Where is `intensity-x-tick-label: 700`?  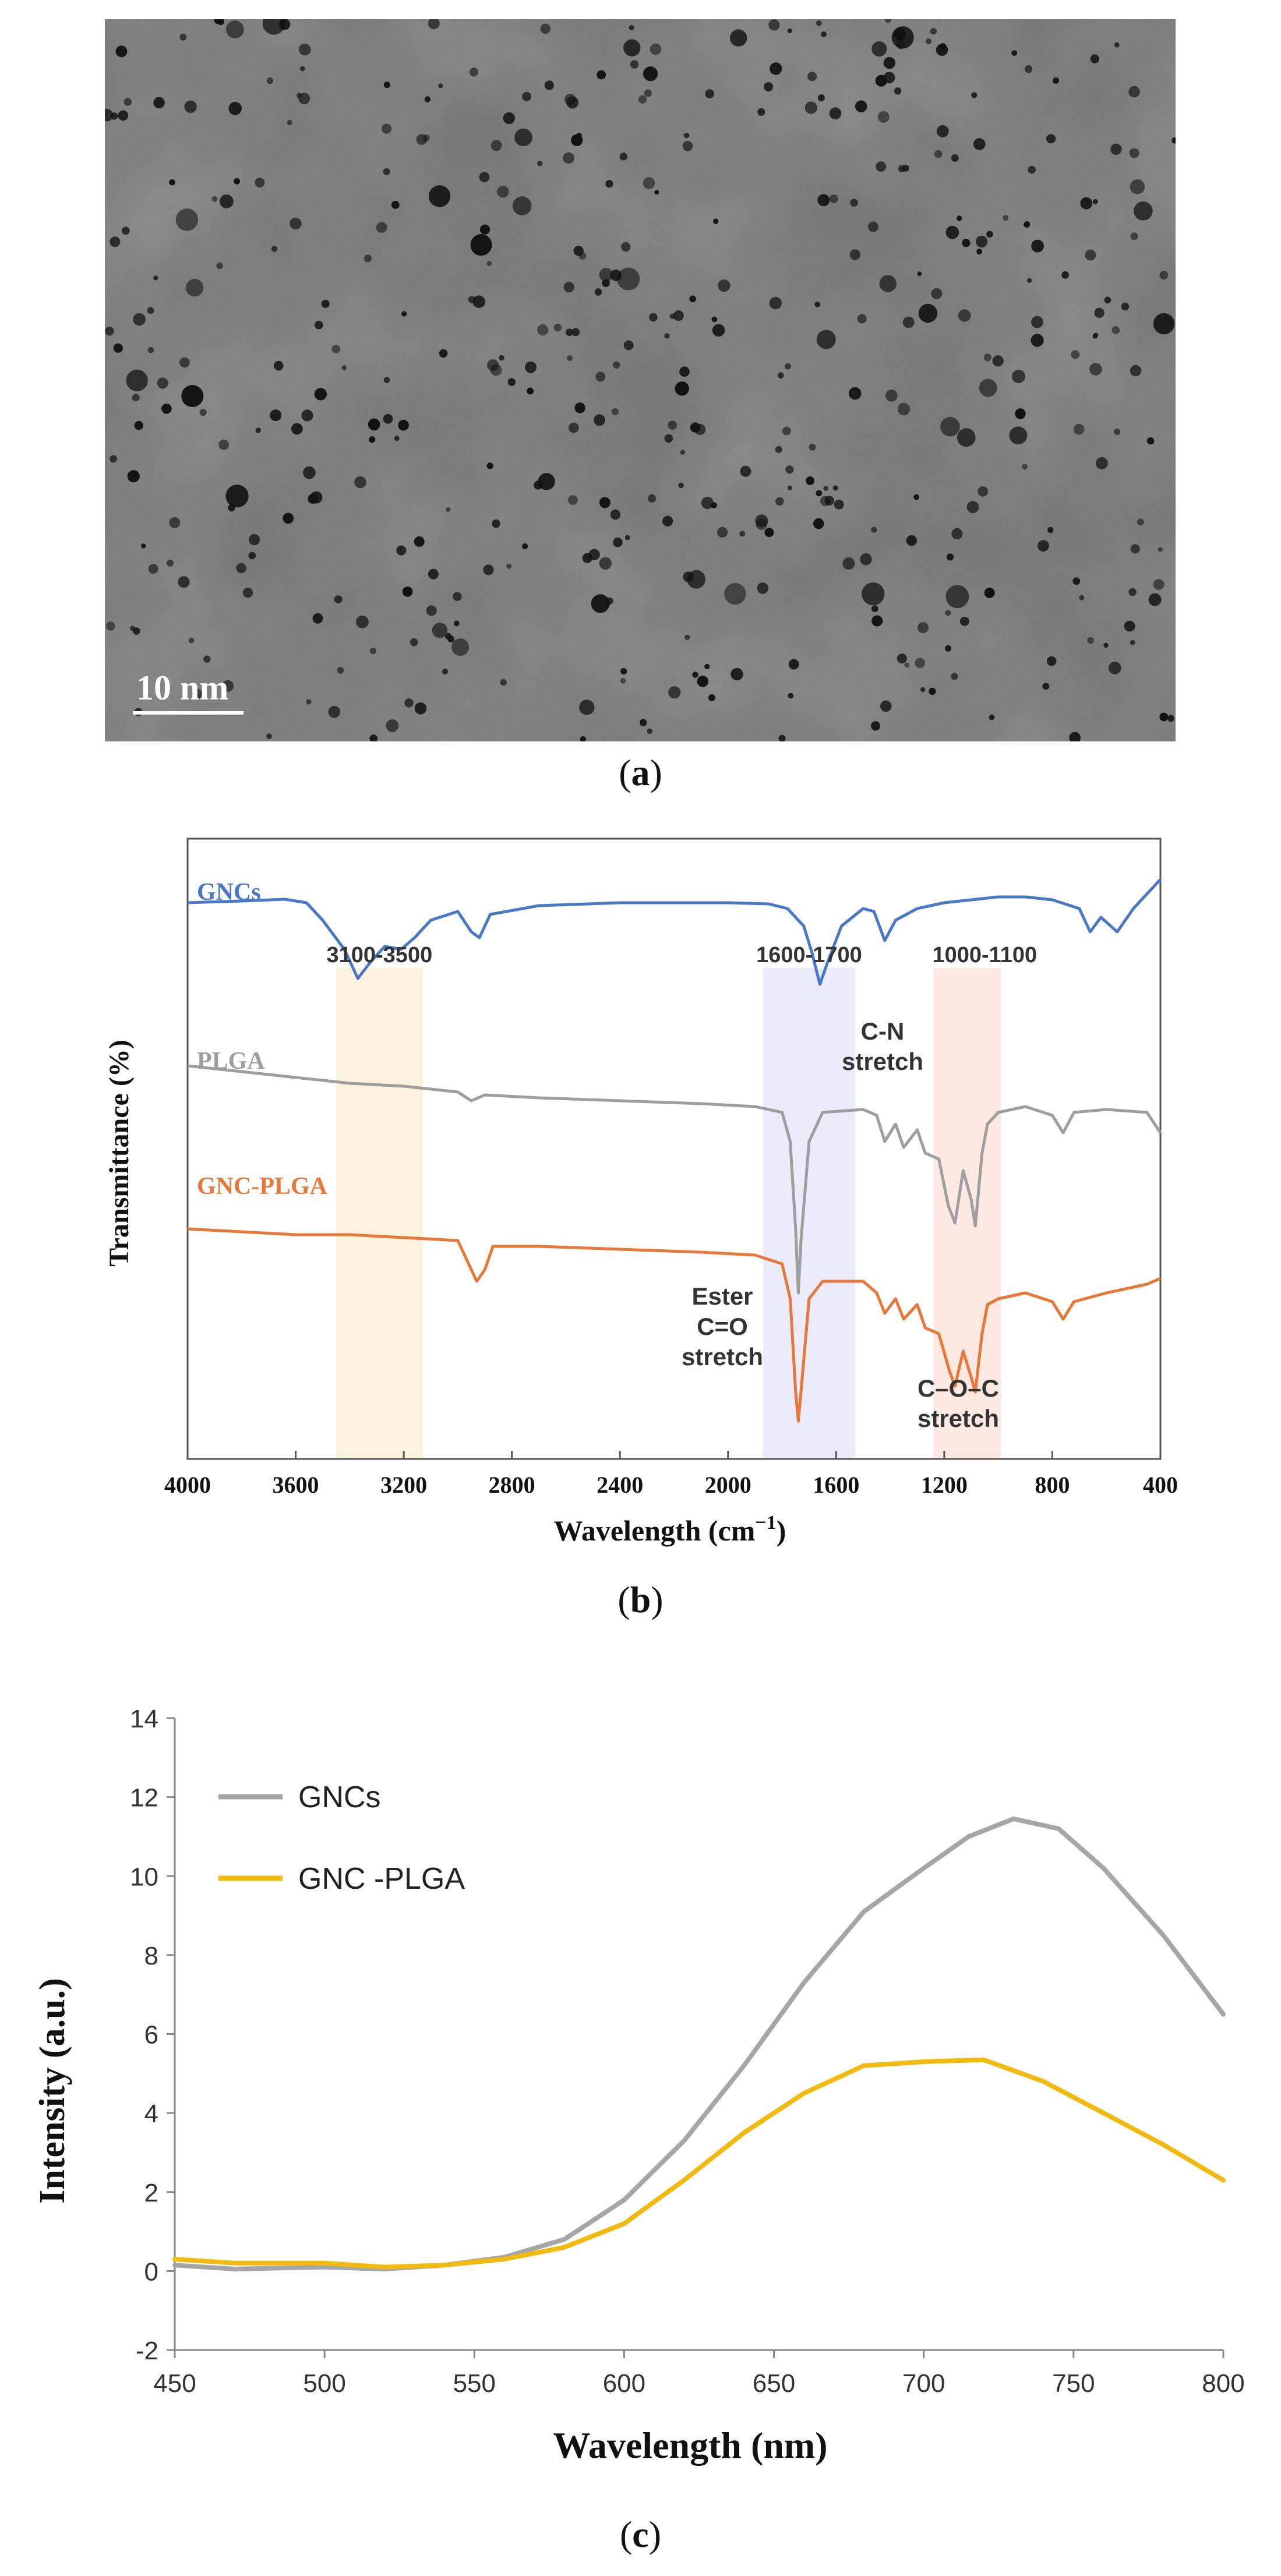
intensity-x-tick-label: 700 is located at coordinates (923, 2383).